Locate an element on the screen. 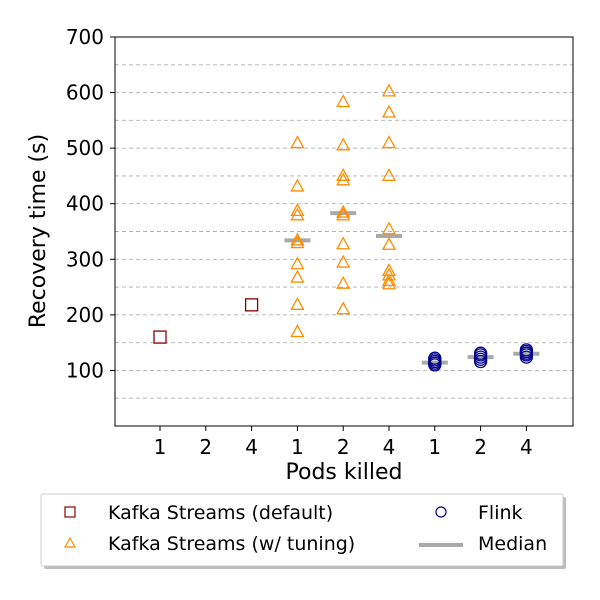  y-tick-label: 200 is located at coordinates (85, 315).